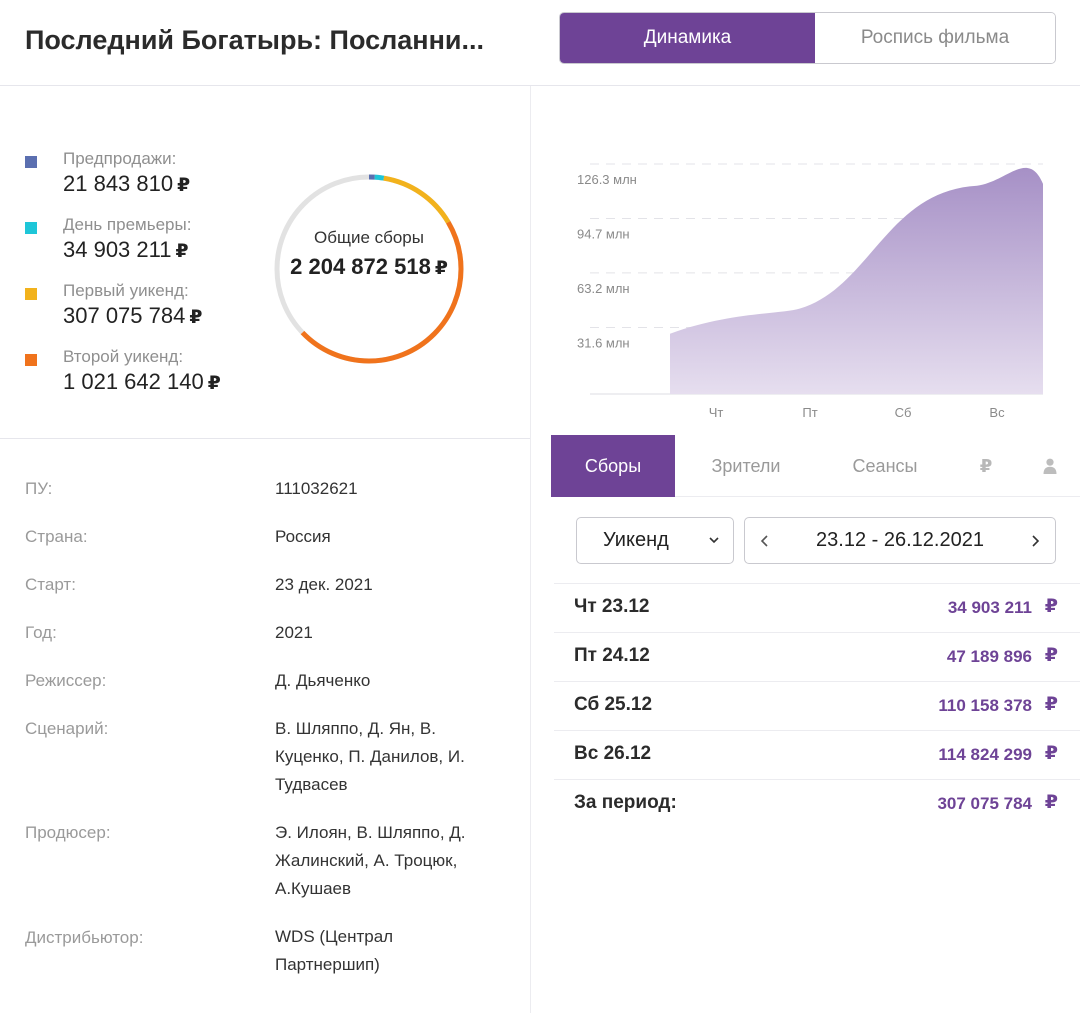 This screenshot has width=1080, height=1013. Describe the element at coordinates (612, 655) in the screenshot. I see `row-day: Пт 24.12` at that location.